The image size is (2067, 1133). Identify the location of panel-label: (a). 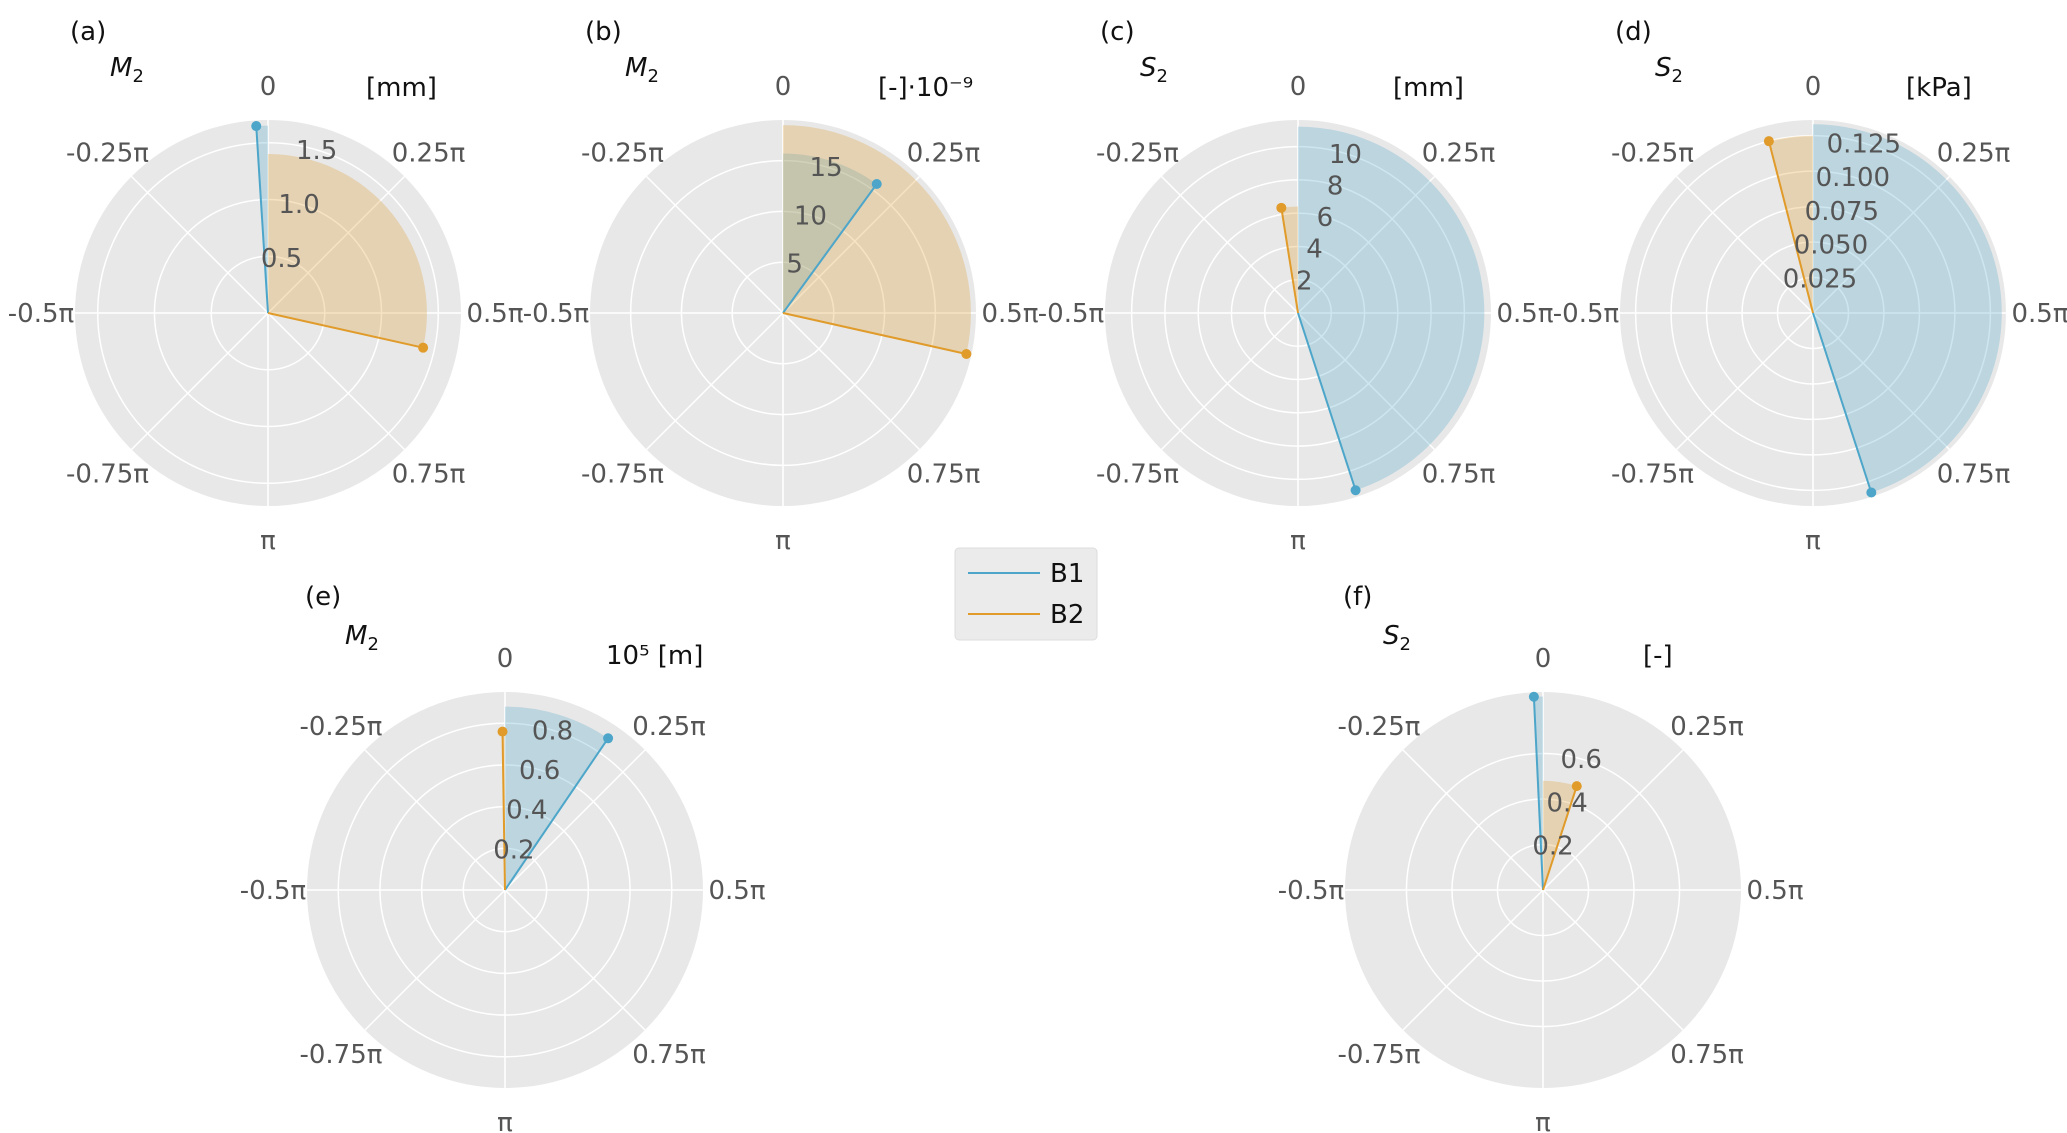
(88, 32).